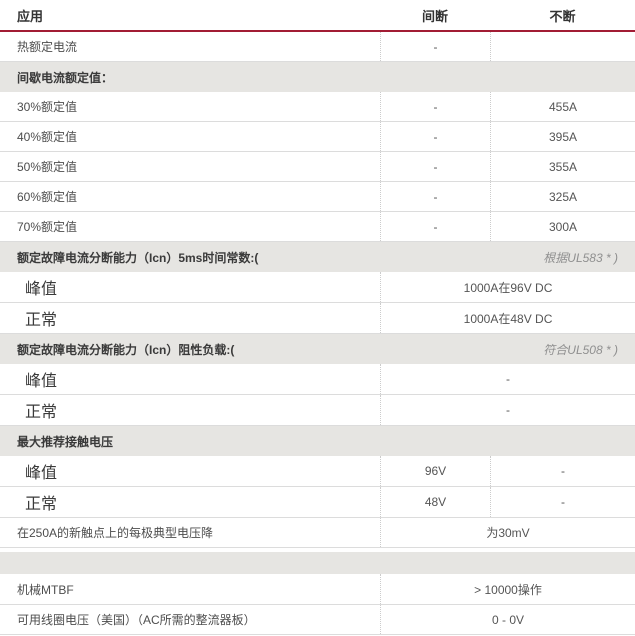  I want to click on row-label: 40%额定值, so click(47, 137).